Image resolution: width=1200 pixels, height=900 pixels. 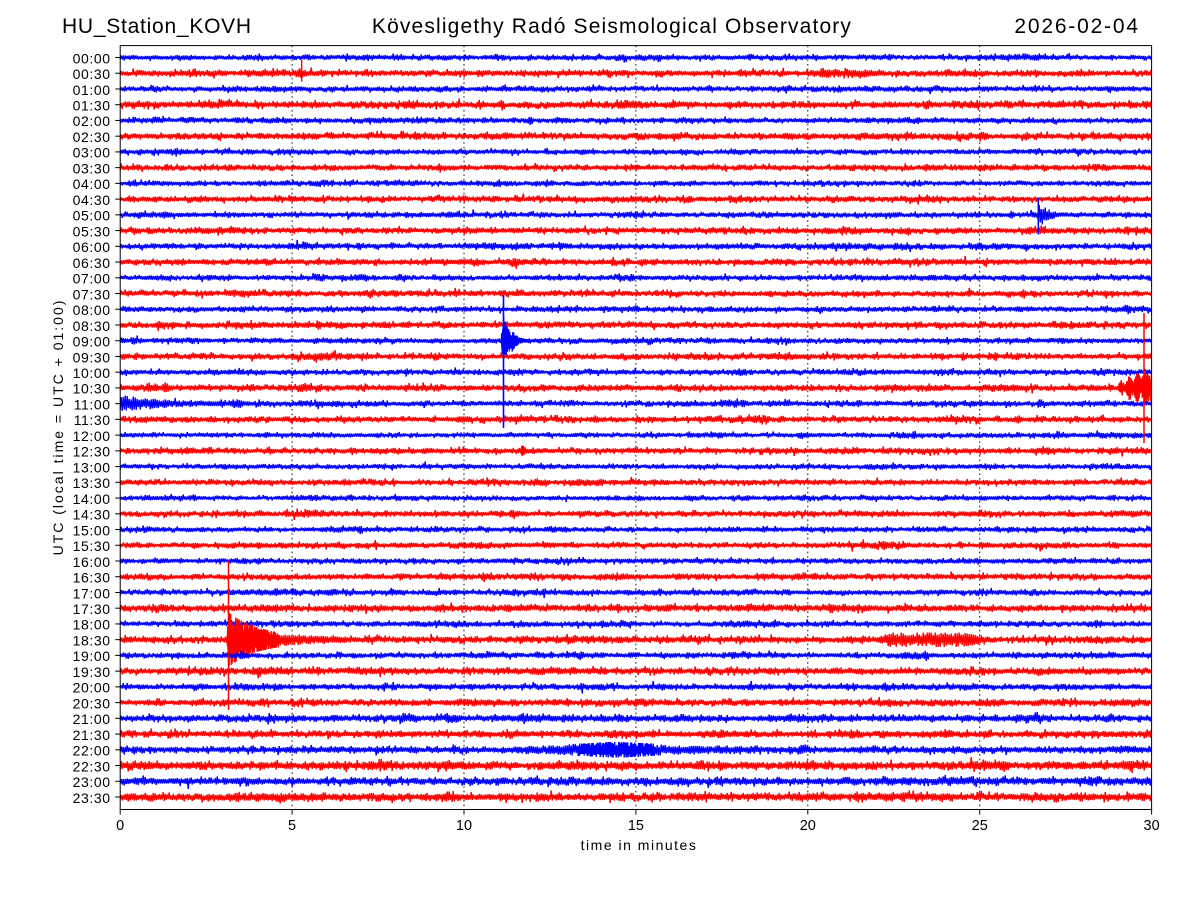 I want to click on svg-text: 20:30, so click(x=92, y=703).